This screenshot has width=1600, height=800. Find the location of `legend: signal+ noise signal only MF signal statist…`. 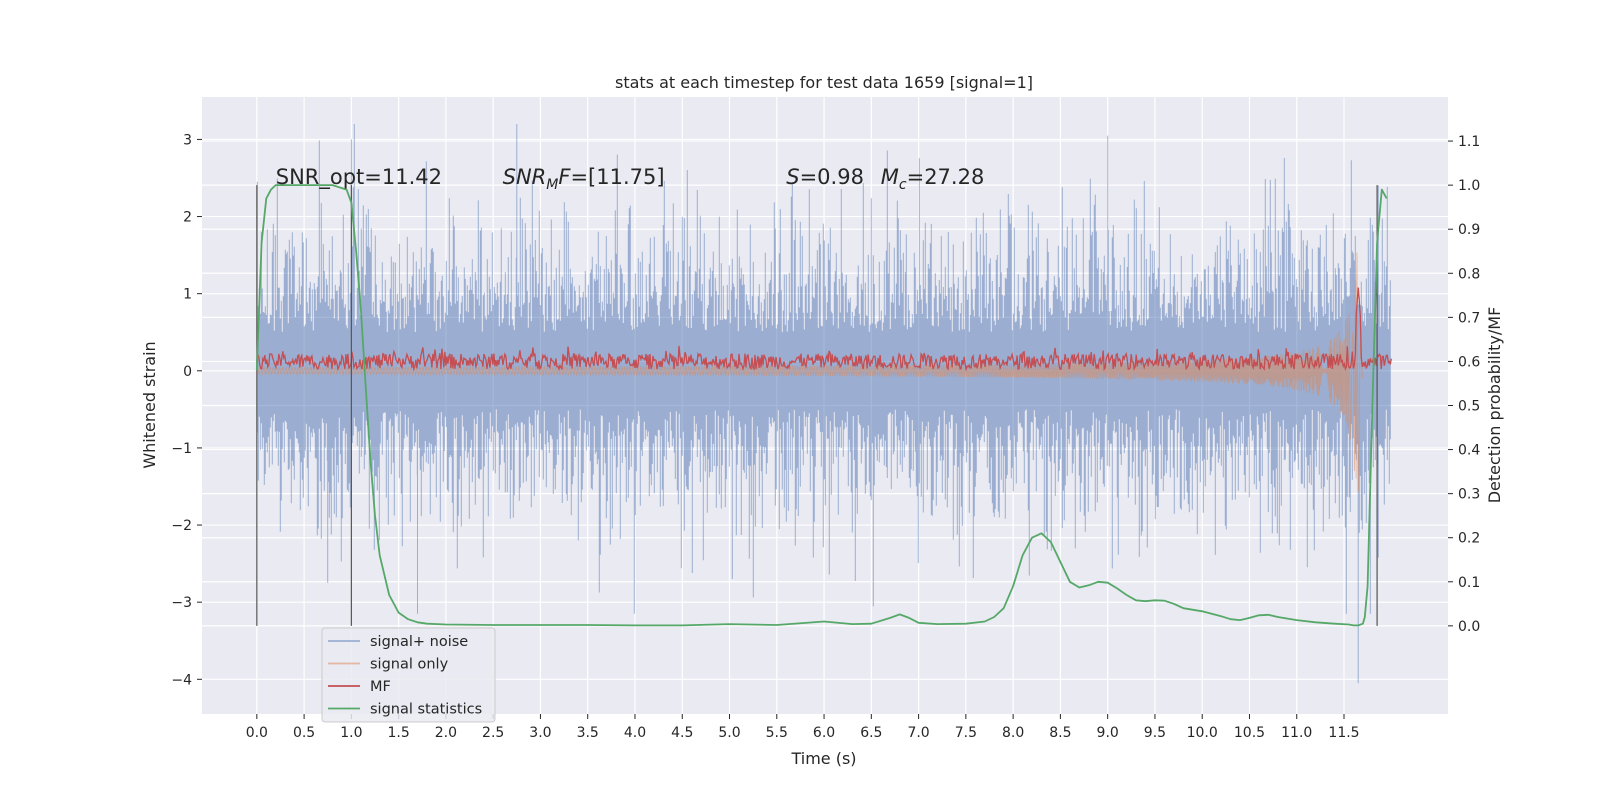

legend: signal+ noise signal only MF signal statist… is located at coordinates (408, 675).